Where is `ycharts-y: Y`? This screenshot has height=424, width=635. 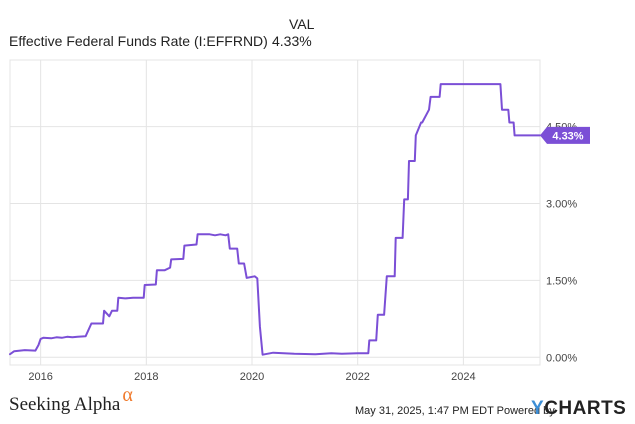 ycharts-y: Y is located at coordinates (538, 408).